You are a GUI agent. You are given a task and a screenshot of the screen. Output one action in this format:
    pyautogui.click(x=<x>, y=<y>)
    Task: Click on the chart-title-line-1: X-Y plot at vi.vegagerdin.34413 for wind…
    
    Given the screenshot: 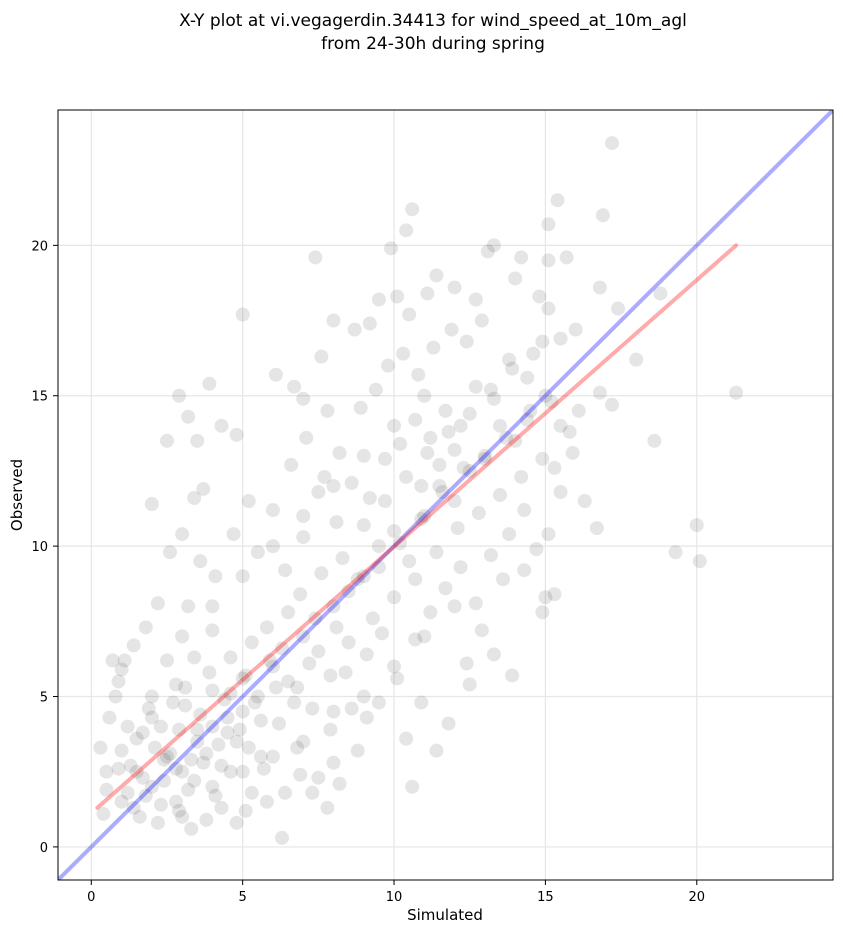 What is the action you would take?
    pyautogui.click(x=433, y=21)
    